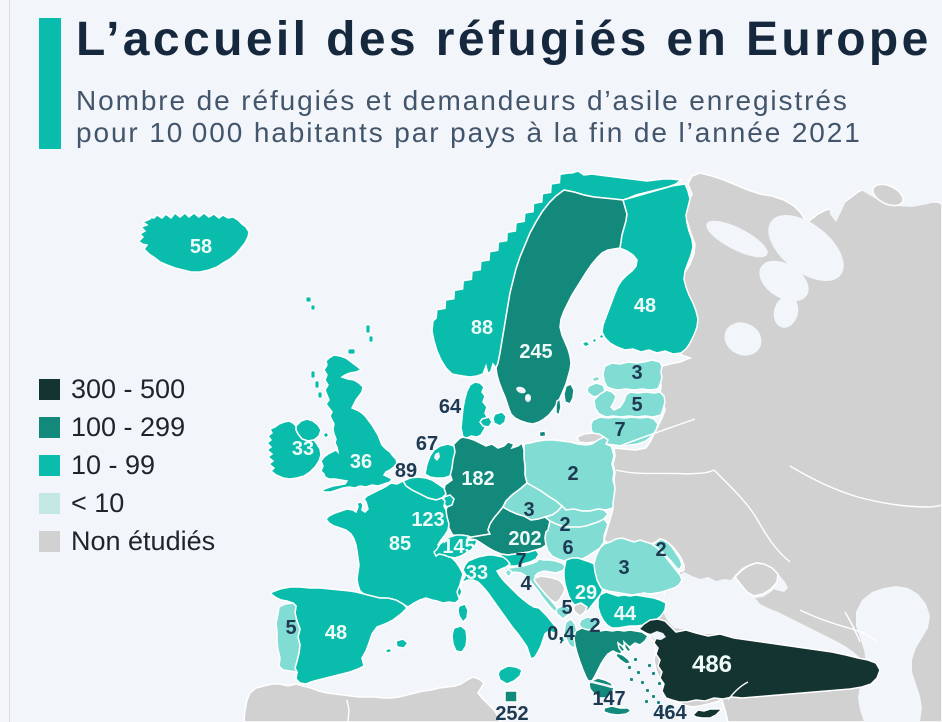 The height and width of the screenshot is (722, 942). I want to click on svg-text: 245, so click(535, 352).